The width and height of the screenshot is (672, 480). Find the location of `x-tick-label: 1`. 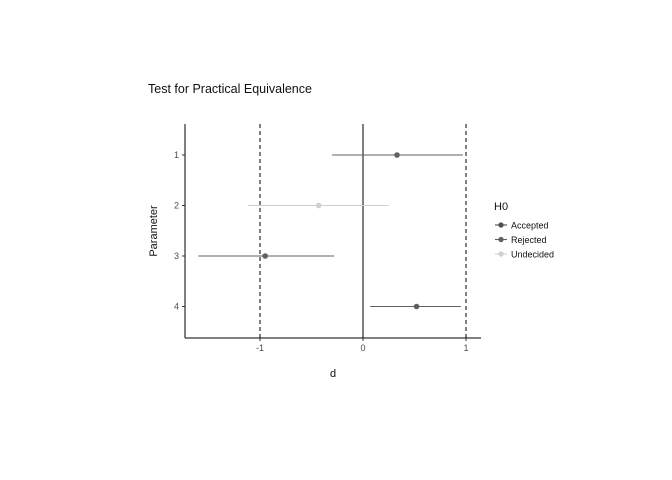

x-tick-label: 1 is located at coordinates (465, 348).